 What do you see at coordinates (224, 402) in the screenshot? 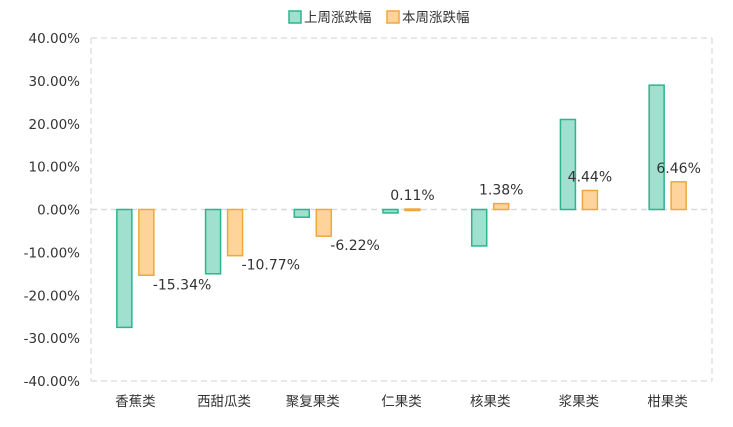
I see `x-category-label: 西甜瓜类` at bounding box center [224, 402].